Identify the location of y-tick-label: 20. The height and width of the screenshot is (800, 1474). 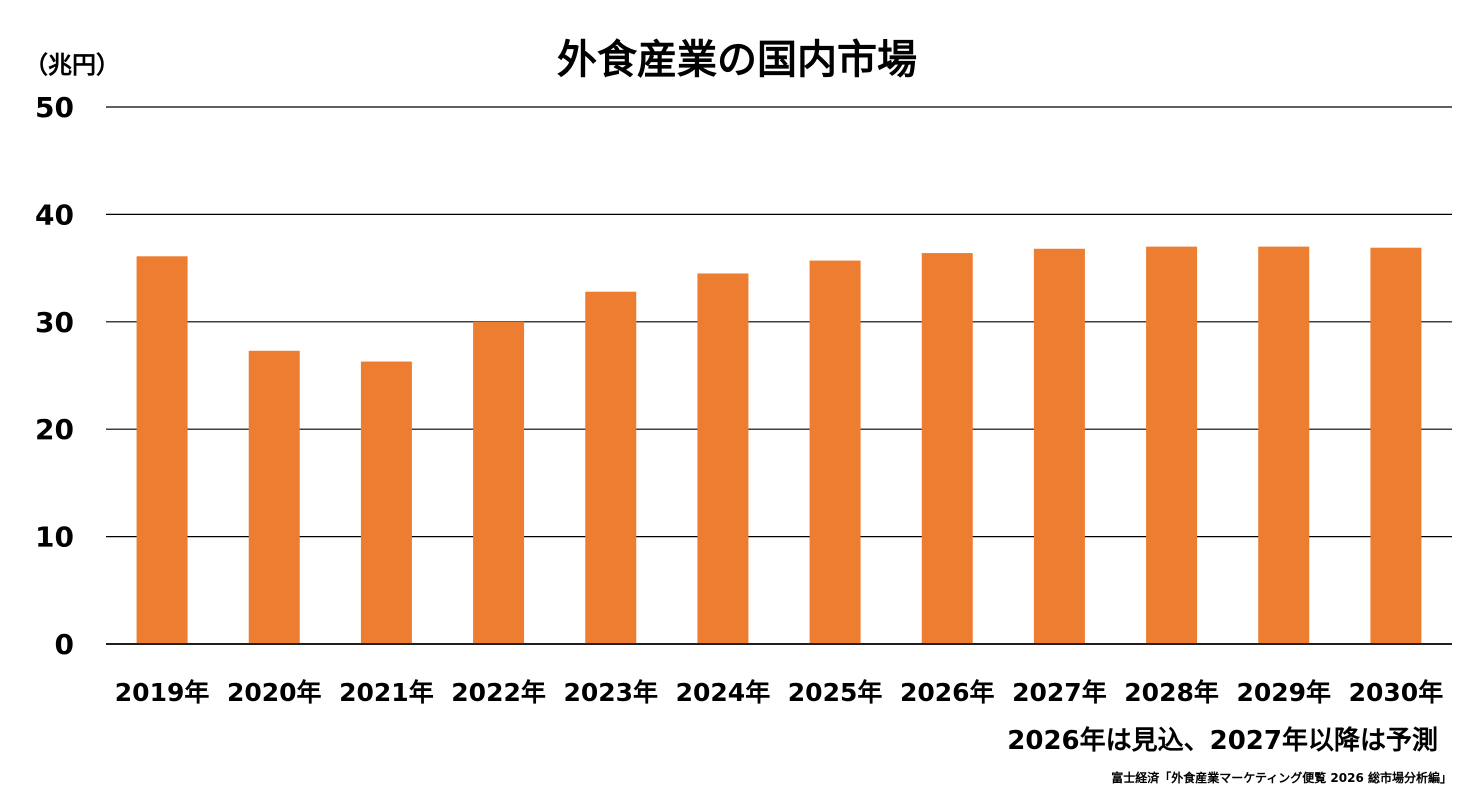
(54, 429).